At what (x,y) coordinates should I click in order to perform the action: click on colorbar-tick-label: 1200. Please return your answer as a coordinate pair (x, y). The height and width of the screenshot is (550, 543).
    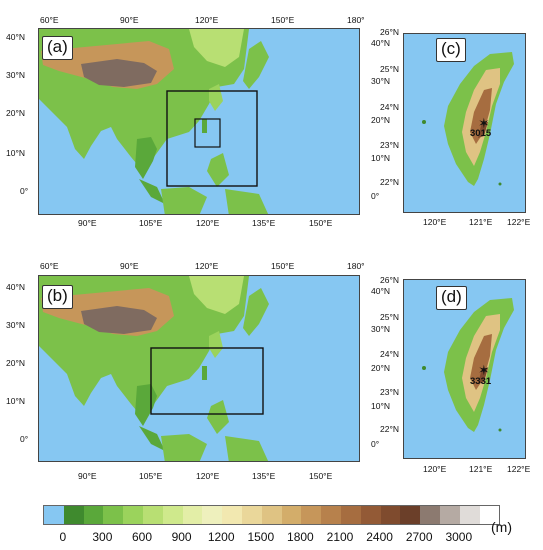
    Looking at the image, I should click on (221, 537).